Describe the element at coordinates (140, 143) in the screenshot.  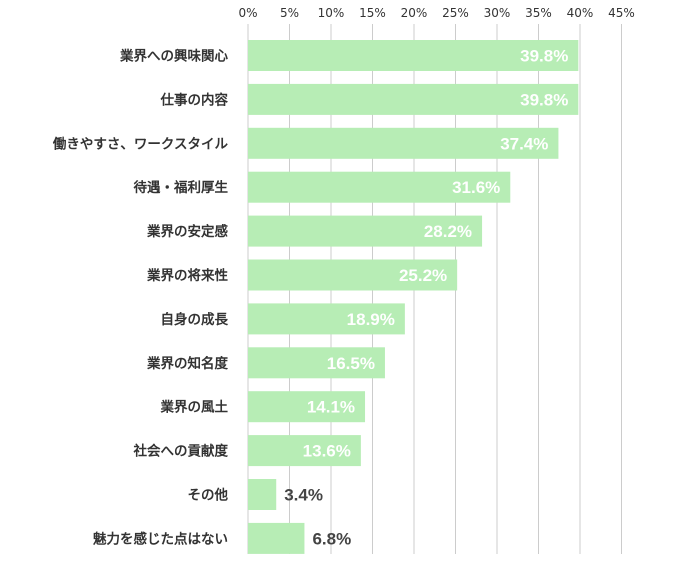
I see `category-label: 働きやすさ、ワークスタイル` at that location.